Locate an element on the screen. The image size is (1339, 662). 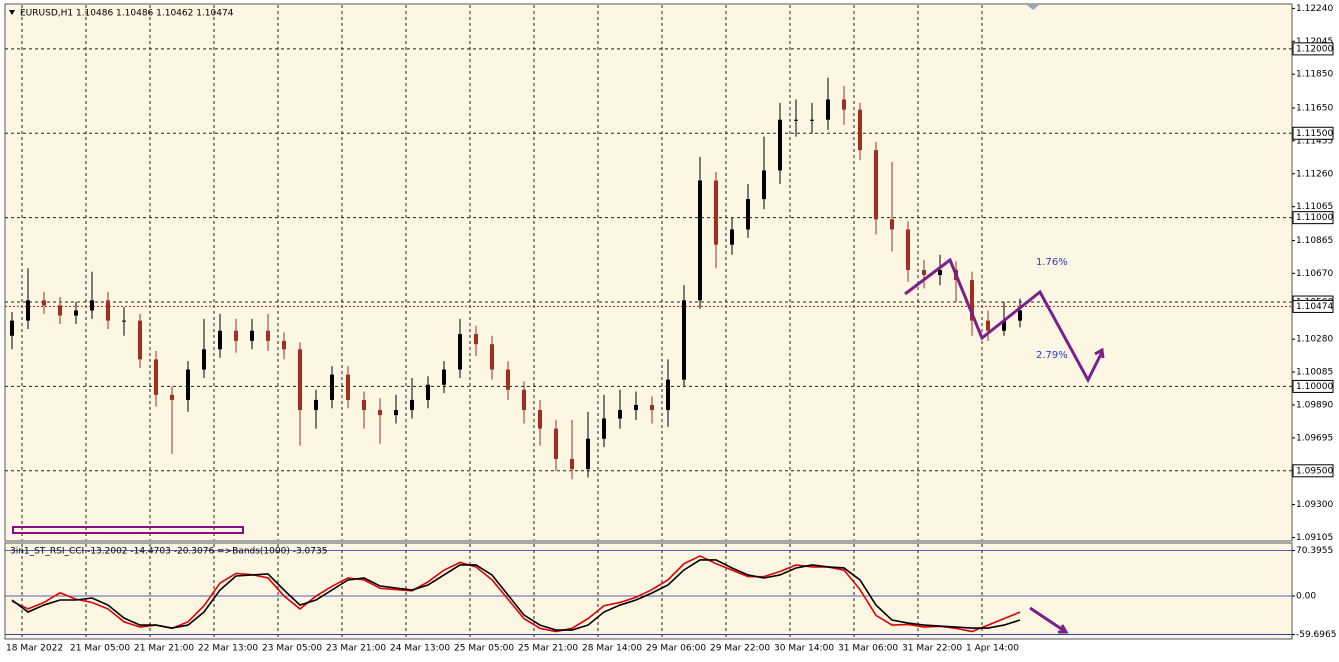
x-tick-label: 24 Mar 13:00 is located at coordinates (420, 649).